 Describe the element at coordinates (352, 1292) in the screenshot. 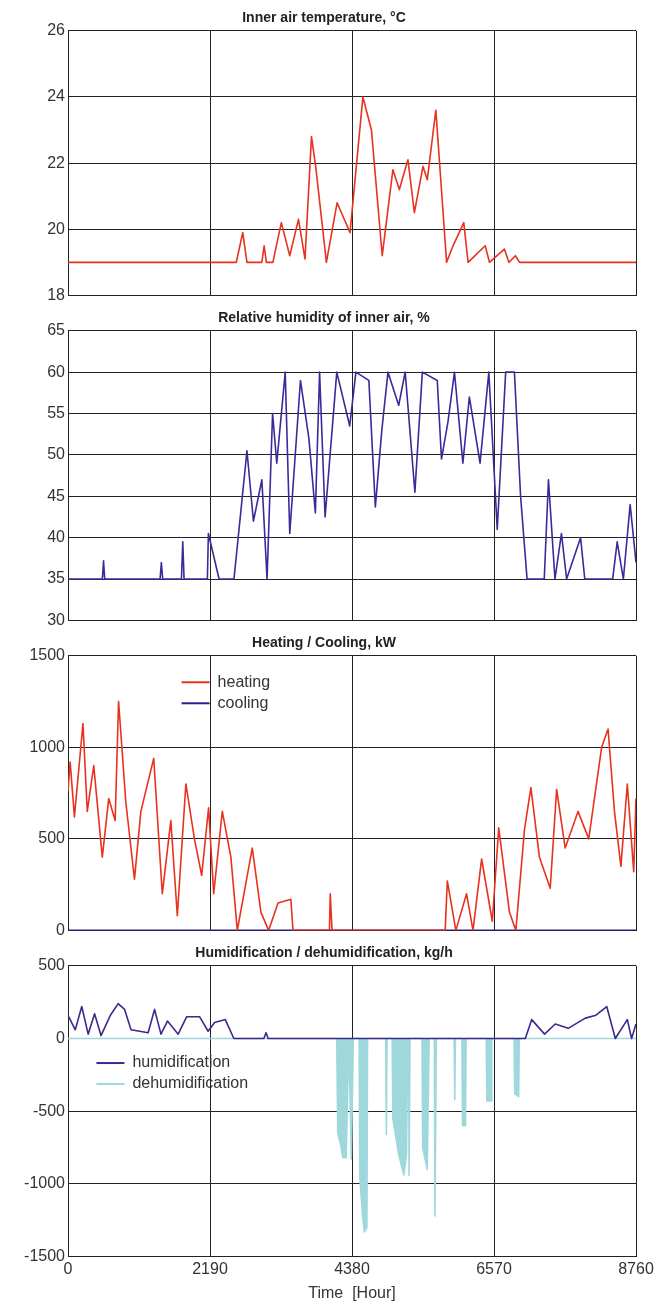

I see `x-axis-title: Time [Hour]` at that location.